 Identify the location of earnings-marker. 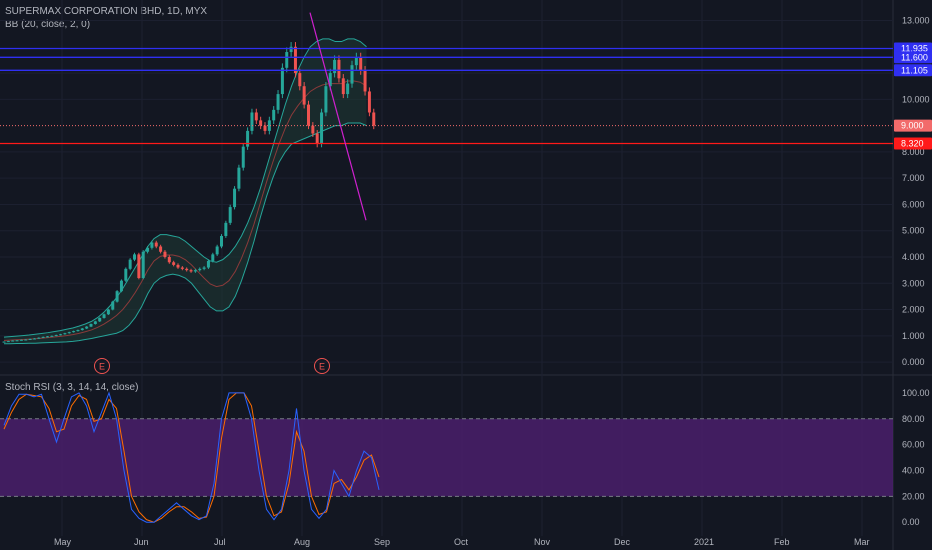
(322, 366).